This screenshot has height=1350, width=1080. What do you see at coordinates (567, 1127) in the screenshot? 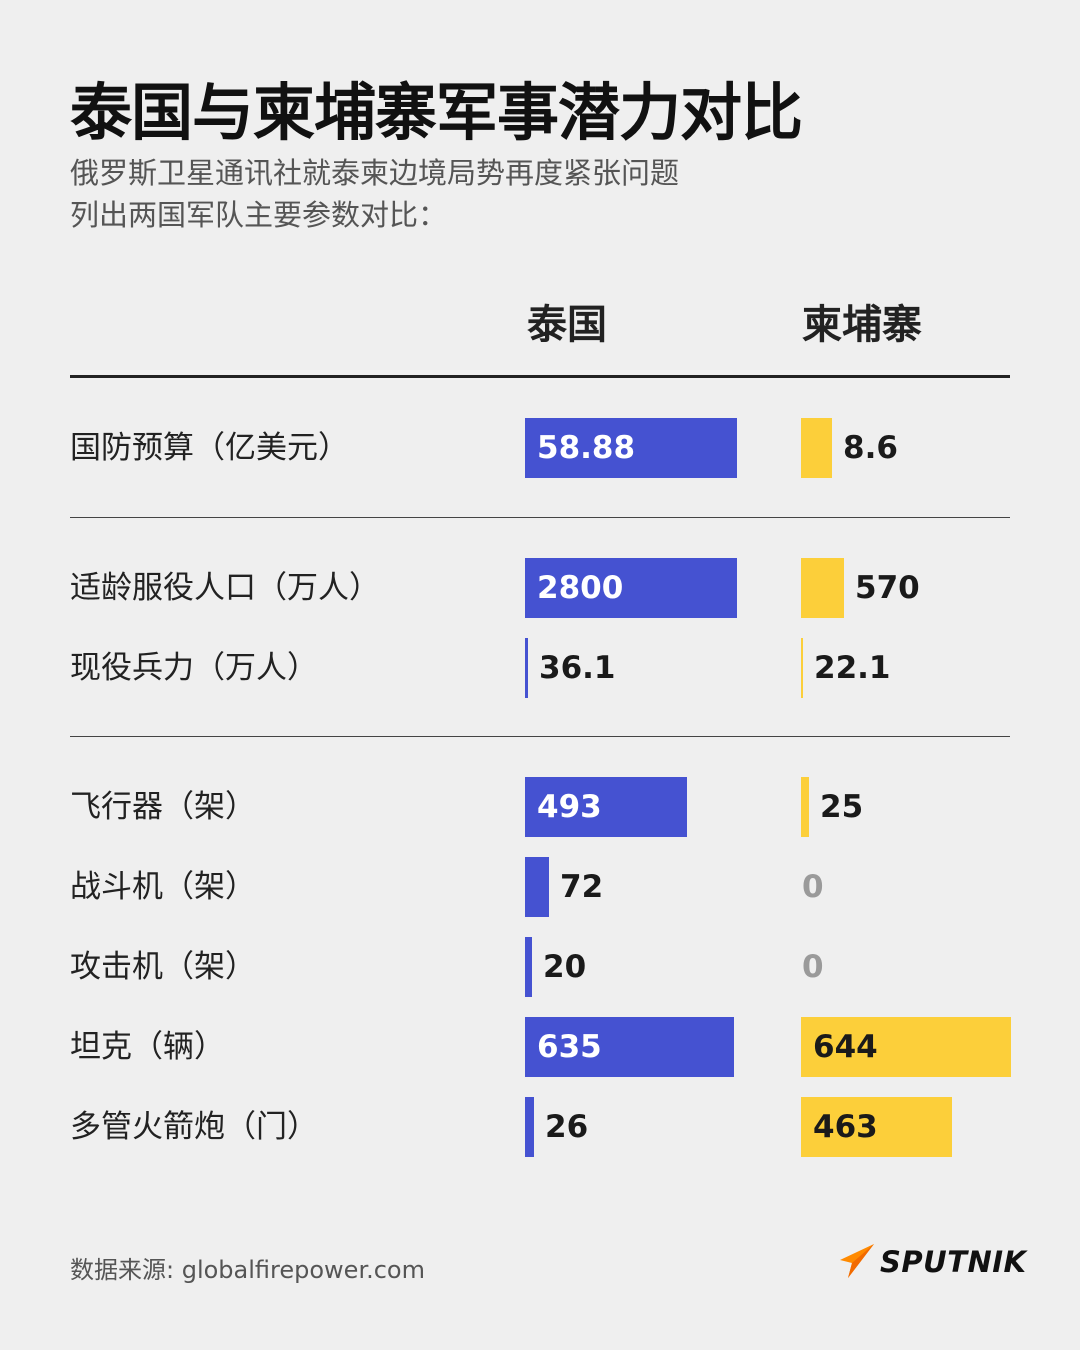
I see `thailand-value-label: 26` at bounding box center [567, 1127].